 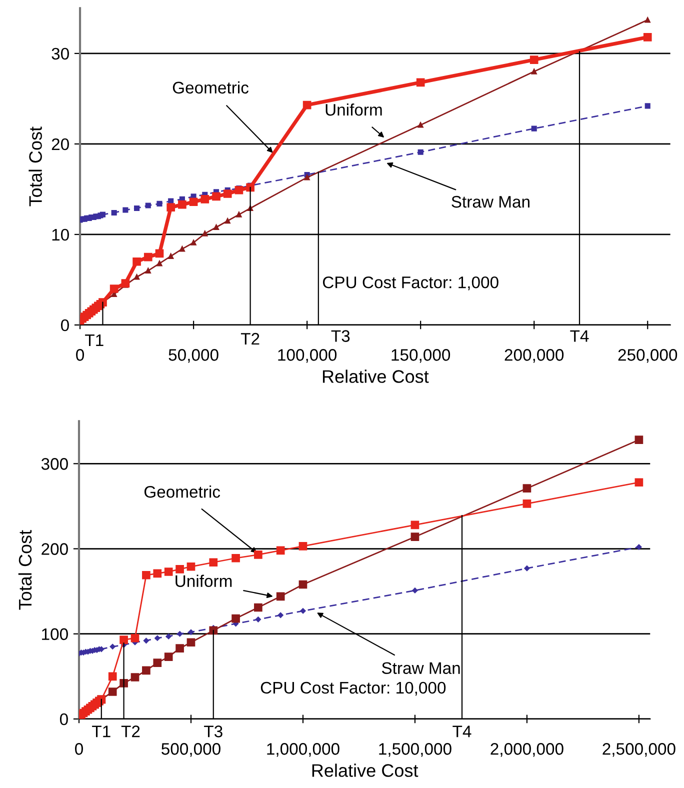 I want to click on x-tick-label: 150,000, so click(x=421, y=356).